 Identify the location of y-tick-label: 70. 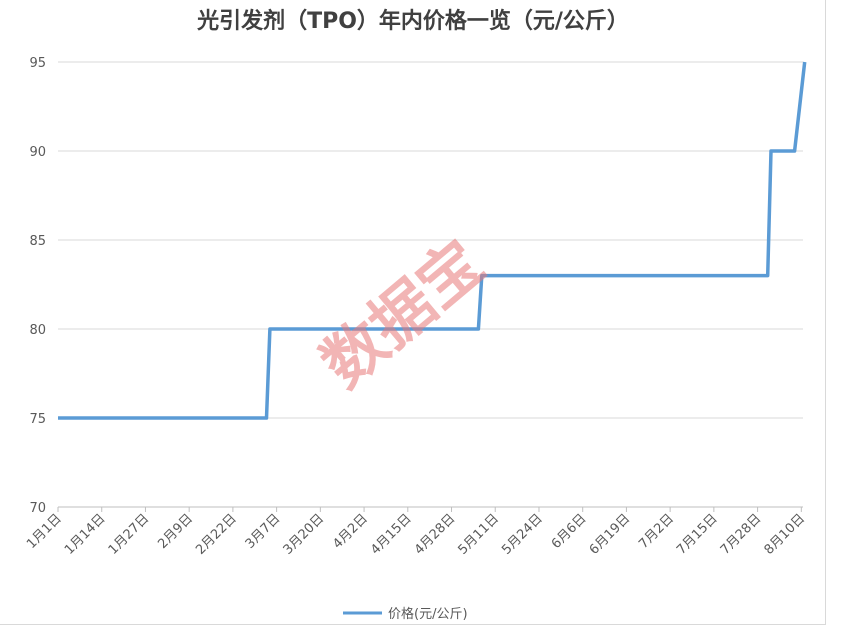
(37, 508).